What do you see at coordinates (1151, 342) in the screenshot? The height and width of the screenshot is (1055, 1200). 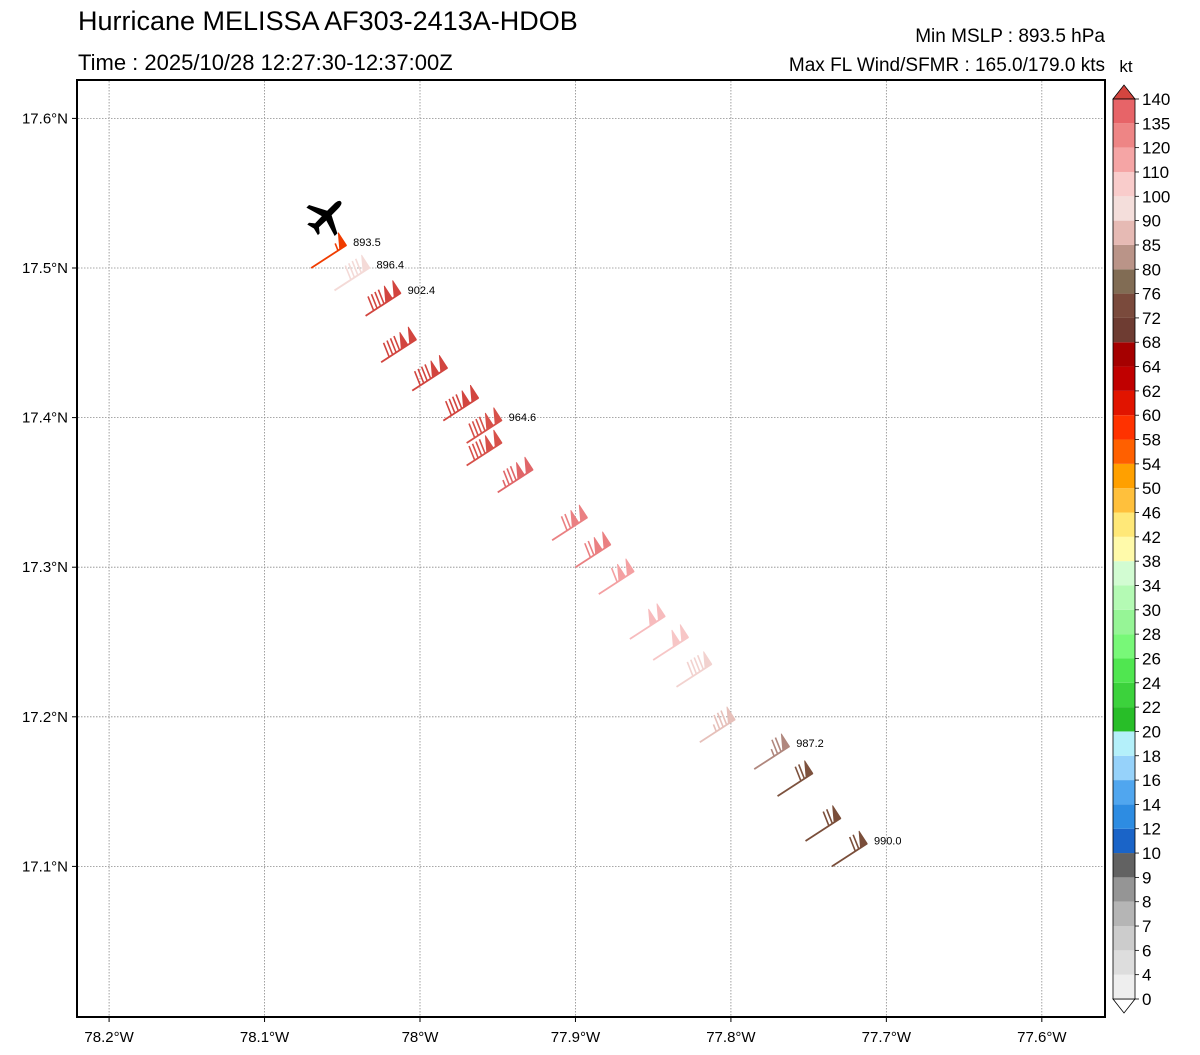 I see `colorbar-tick-label: 68` at bounding box center [1151, 342].